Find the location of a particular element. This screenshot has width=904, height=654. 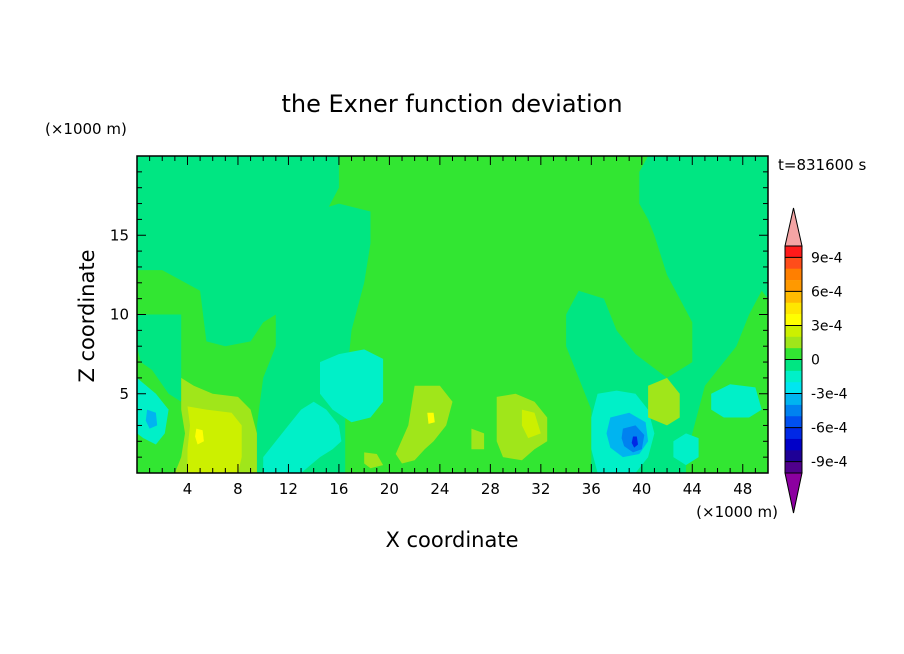

colorbar-label: 0 is located at coordinates (815, 361).